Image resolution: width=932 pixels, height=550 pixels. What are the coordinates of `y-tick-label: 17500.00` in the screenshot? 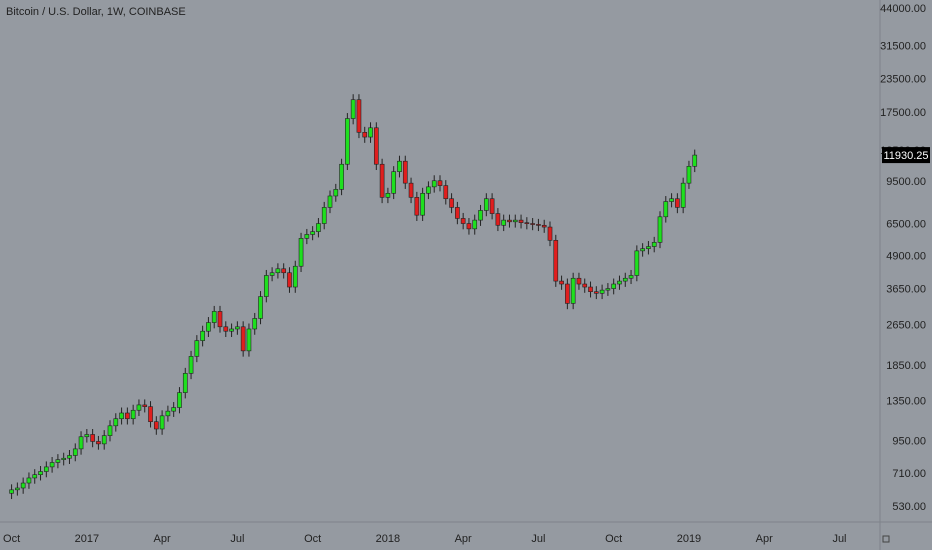 It's located at (903, 113).